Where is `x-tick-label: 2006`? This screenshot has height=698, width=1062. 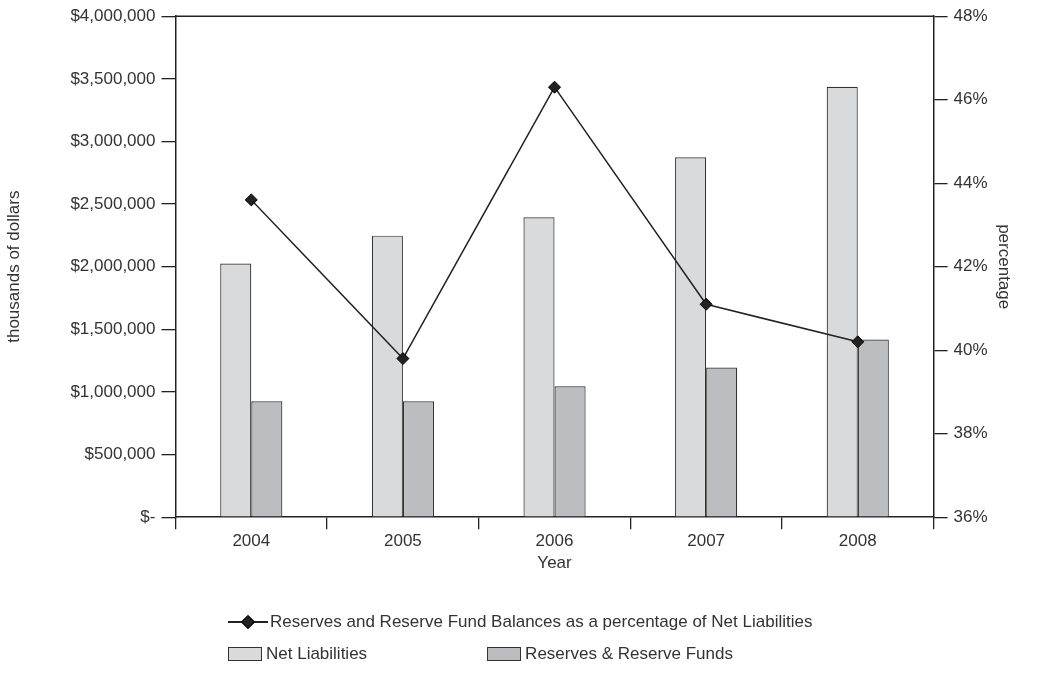
x-tick-label: 2006 is located at coordinates (554, 541).